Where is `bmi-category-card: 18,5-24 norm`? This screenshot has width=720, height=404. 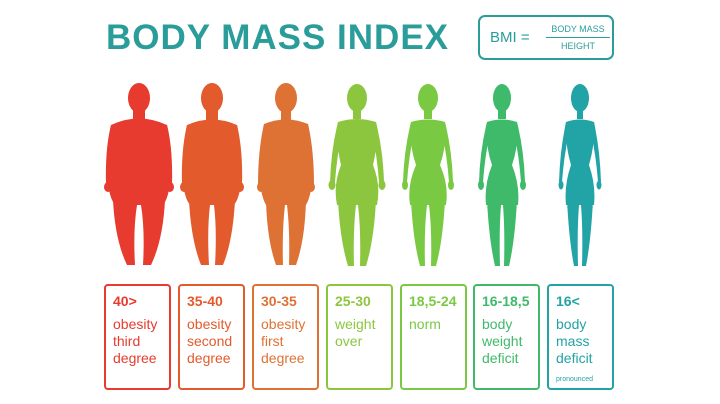 bmi-category-card: 18,5-24 norm is located at coordinates (433, 337).